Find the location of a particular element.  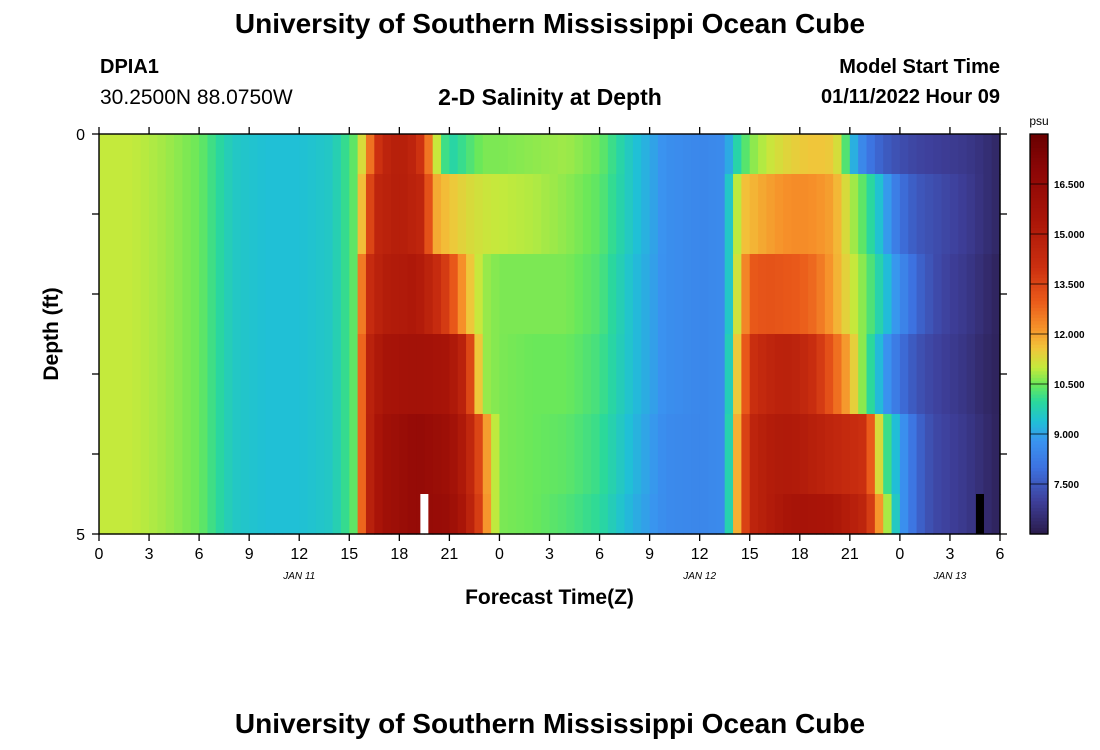

y-tick-label: 5 is located at coordinates (80, 535).